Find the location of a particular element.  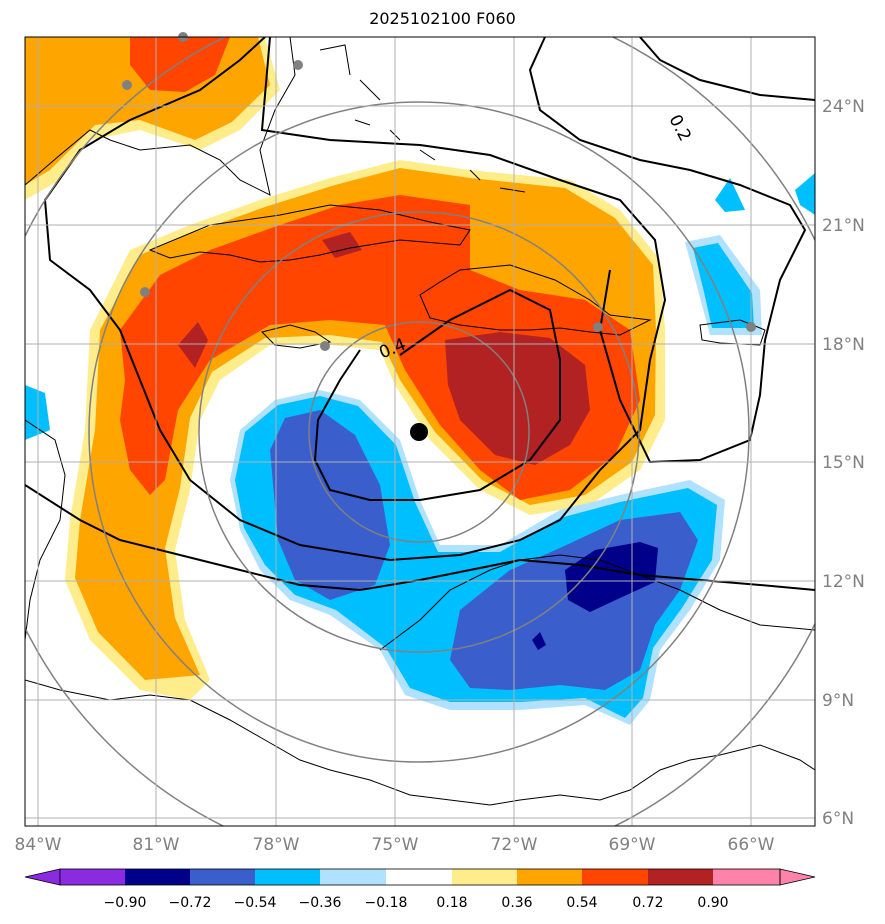

negative-lobe-blue is located at coordinates (330, 505).